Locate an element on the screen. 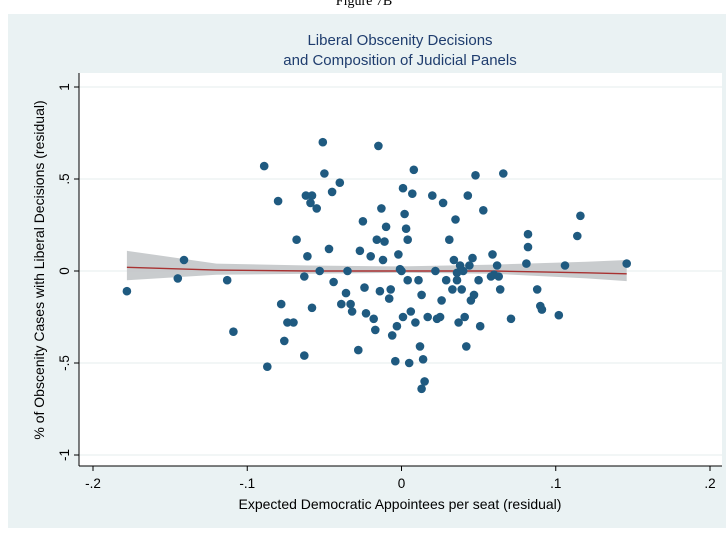 This screenshot has width=728, height=533. x-tick-label: .2 is located at coordinates (709, 483).